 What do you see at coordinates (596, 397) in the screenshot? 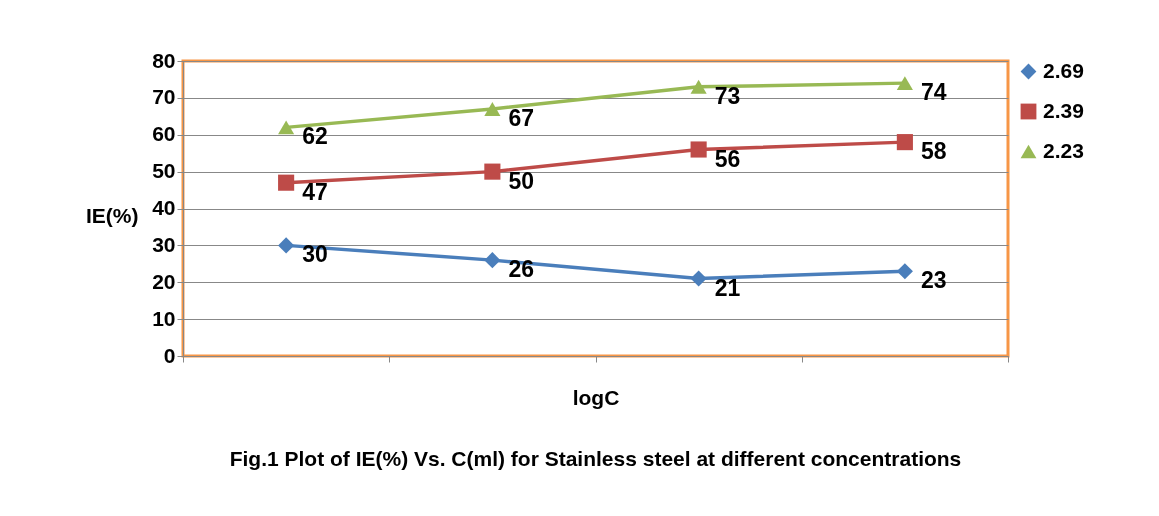
I see `x-axis-title: logC` at bounding box center [596, 397].